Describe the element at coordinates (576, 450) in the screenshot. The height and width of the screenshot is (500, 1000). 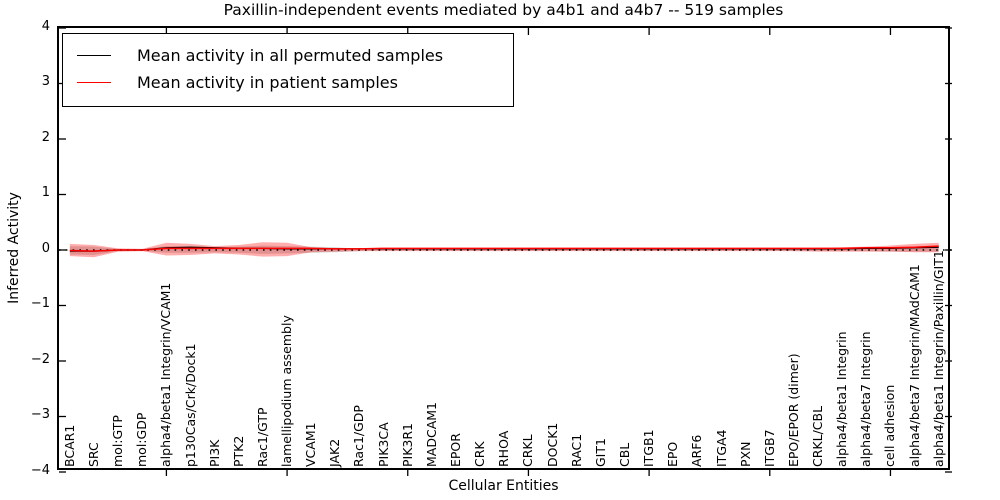
I see `x-category-label: RAC1` at that location.